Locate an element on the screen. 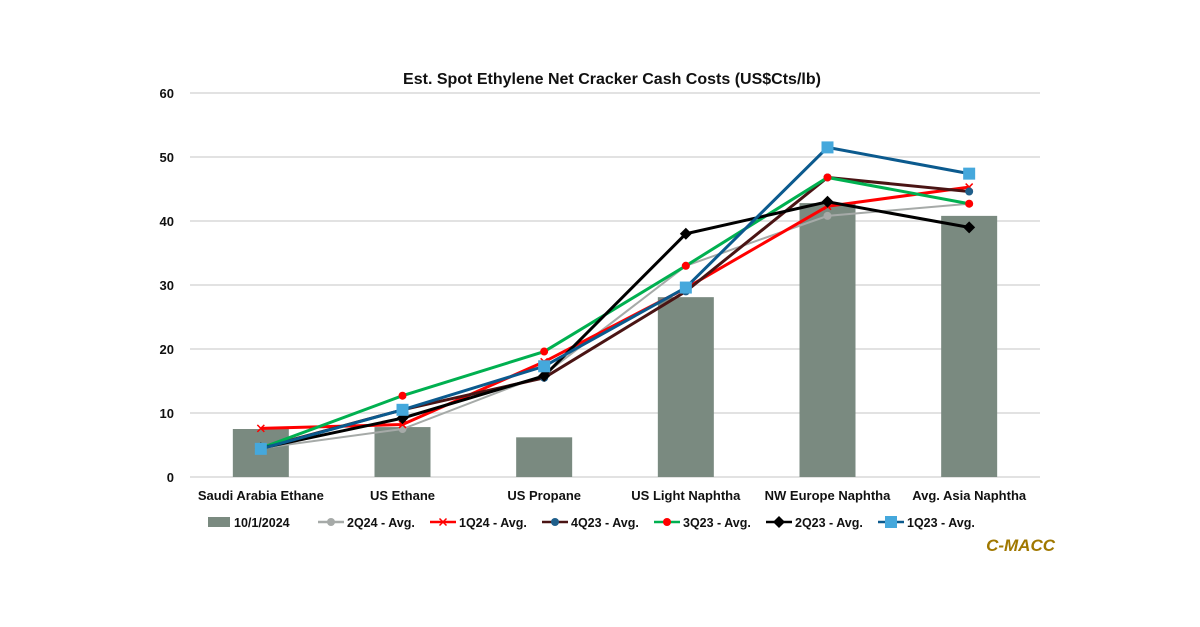 Image resolution: width=1200 pixels, height=627 pixels. x-tick-label: NW Europe Naphtha is located at coordinates (828, 495).